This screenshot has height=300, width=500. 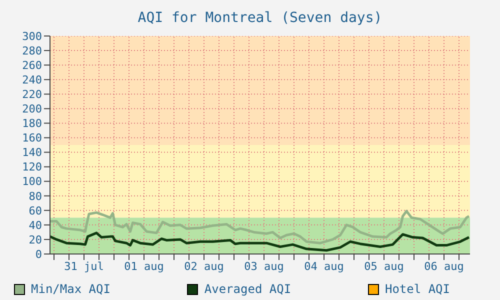 I want to click on x-tick-label: 31 jul, so click(x=84, y=266).